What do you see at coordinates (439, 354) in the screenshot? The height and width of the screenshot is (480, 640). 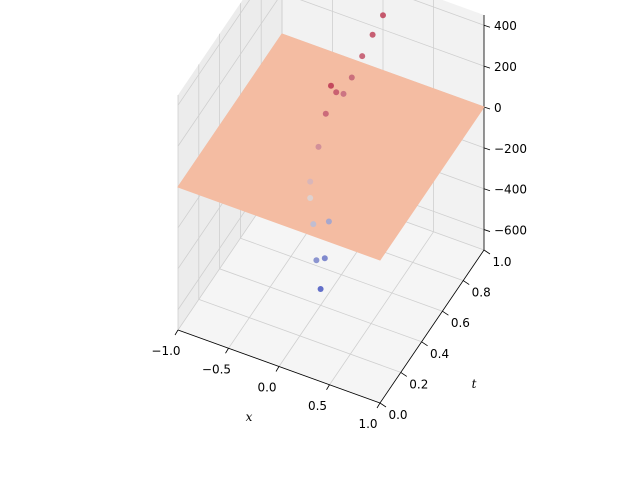 I see `t-tick-label: 0.4` at bounding box center [439, 354].